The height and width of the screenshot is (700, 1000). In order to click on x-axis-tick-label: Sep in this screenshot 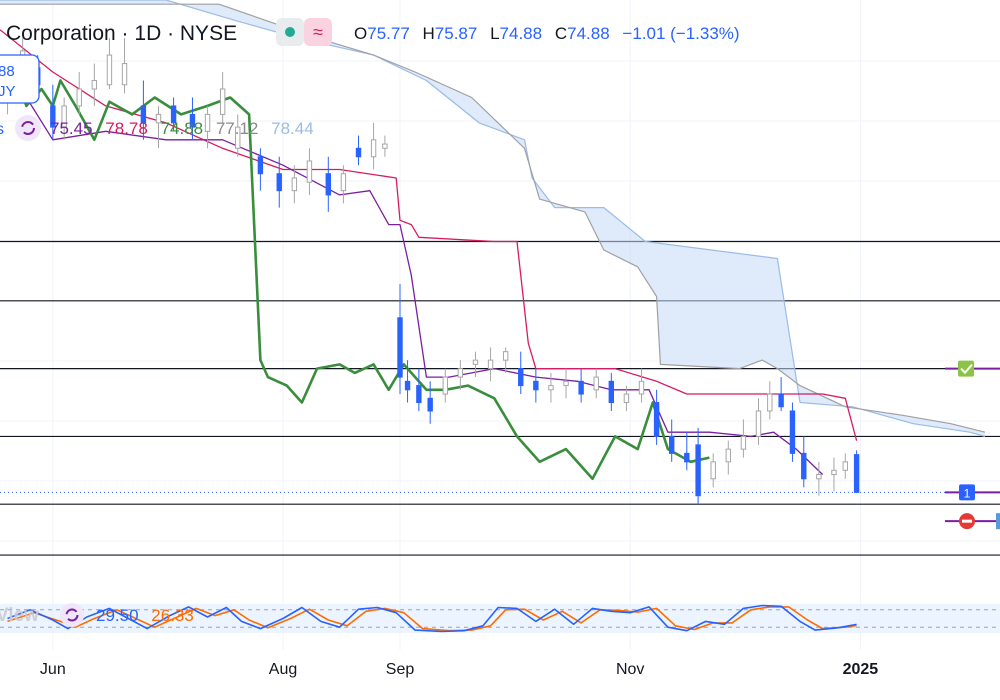, I will do `click(400, 669)`.